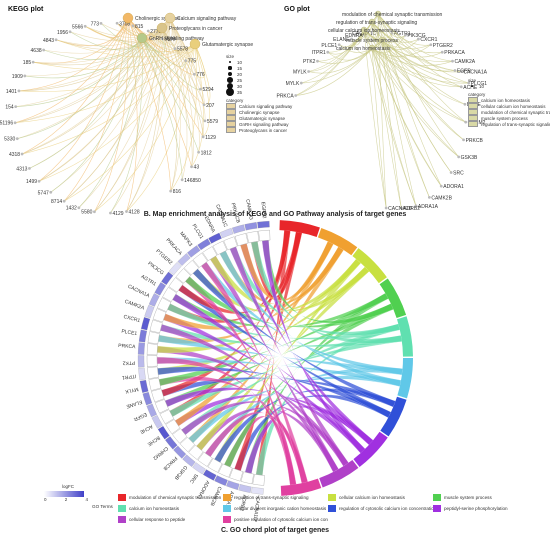 Image resolution: width=550 pixels, height=539 pixels. I want to click on kegg-gene-label-1812: 1812, so click(206, 153).